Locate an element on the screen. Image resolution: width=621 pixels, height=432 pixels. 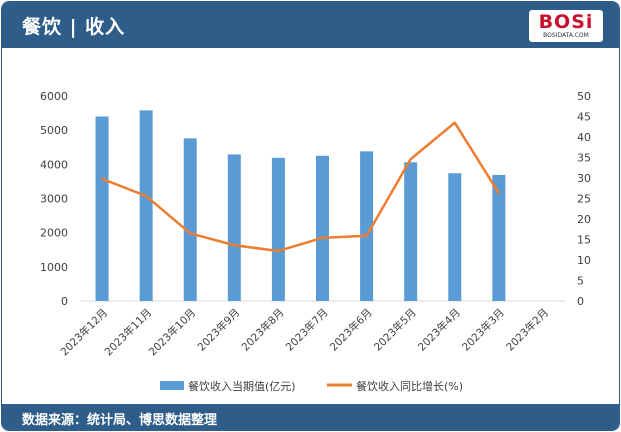
x-tick-label: 2023年6月 is located at coordinates (351, 330).